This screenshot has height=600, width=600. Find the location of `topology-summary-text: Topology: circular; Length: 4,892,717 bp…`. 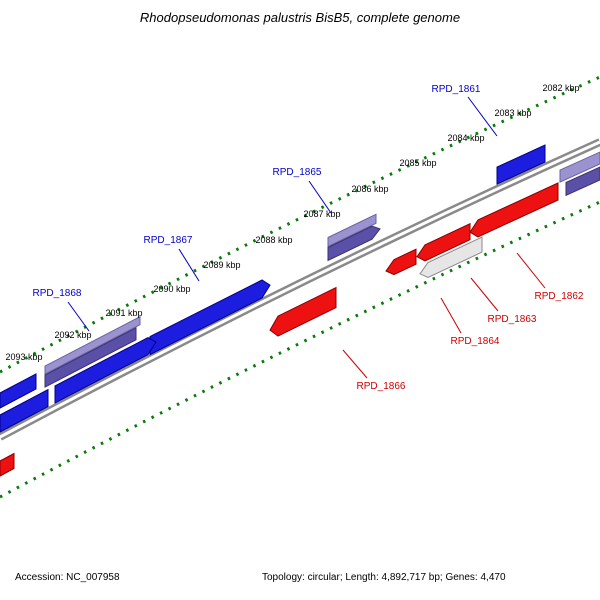

topology-summary-text: Topology: circular; Length: 4,892,717 bp… is located at coordinates (384, 577).